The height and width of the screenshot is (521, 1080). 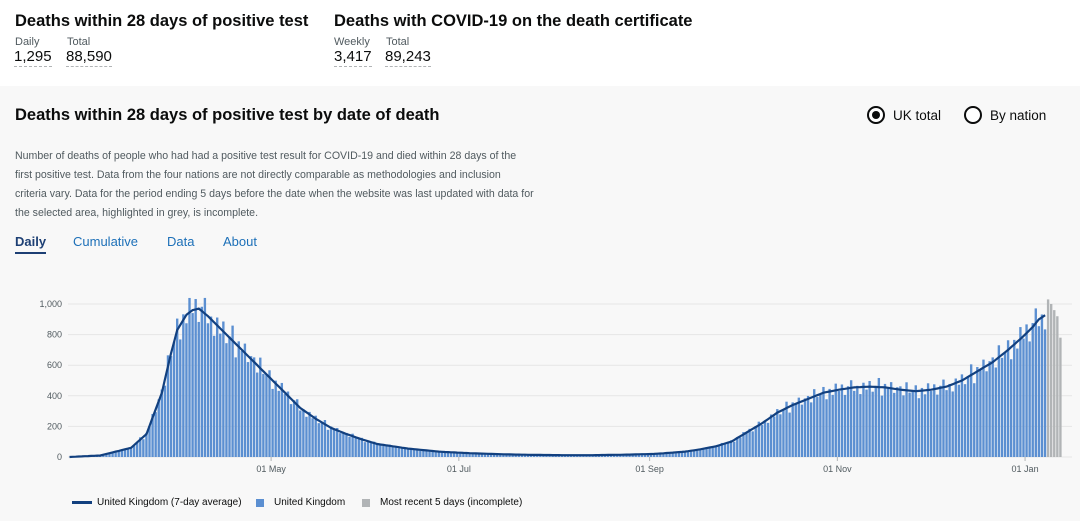 I want to click on y-tick-label: 800, so click(x=54, y=335).